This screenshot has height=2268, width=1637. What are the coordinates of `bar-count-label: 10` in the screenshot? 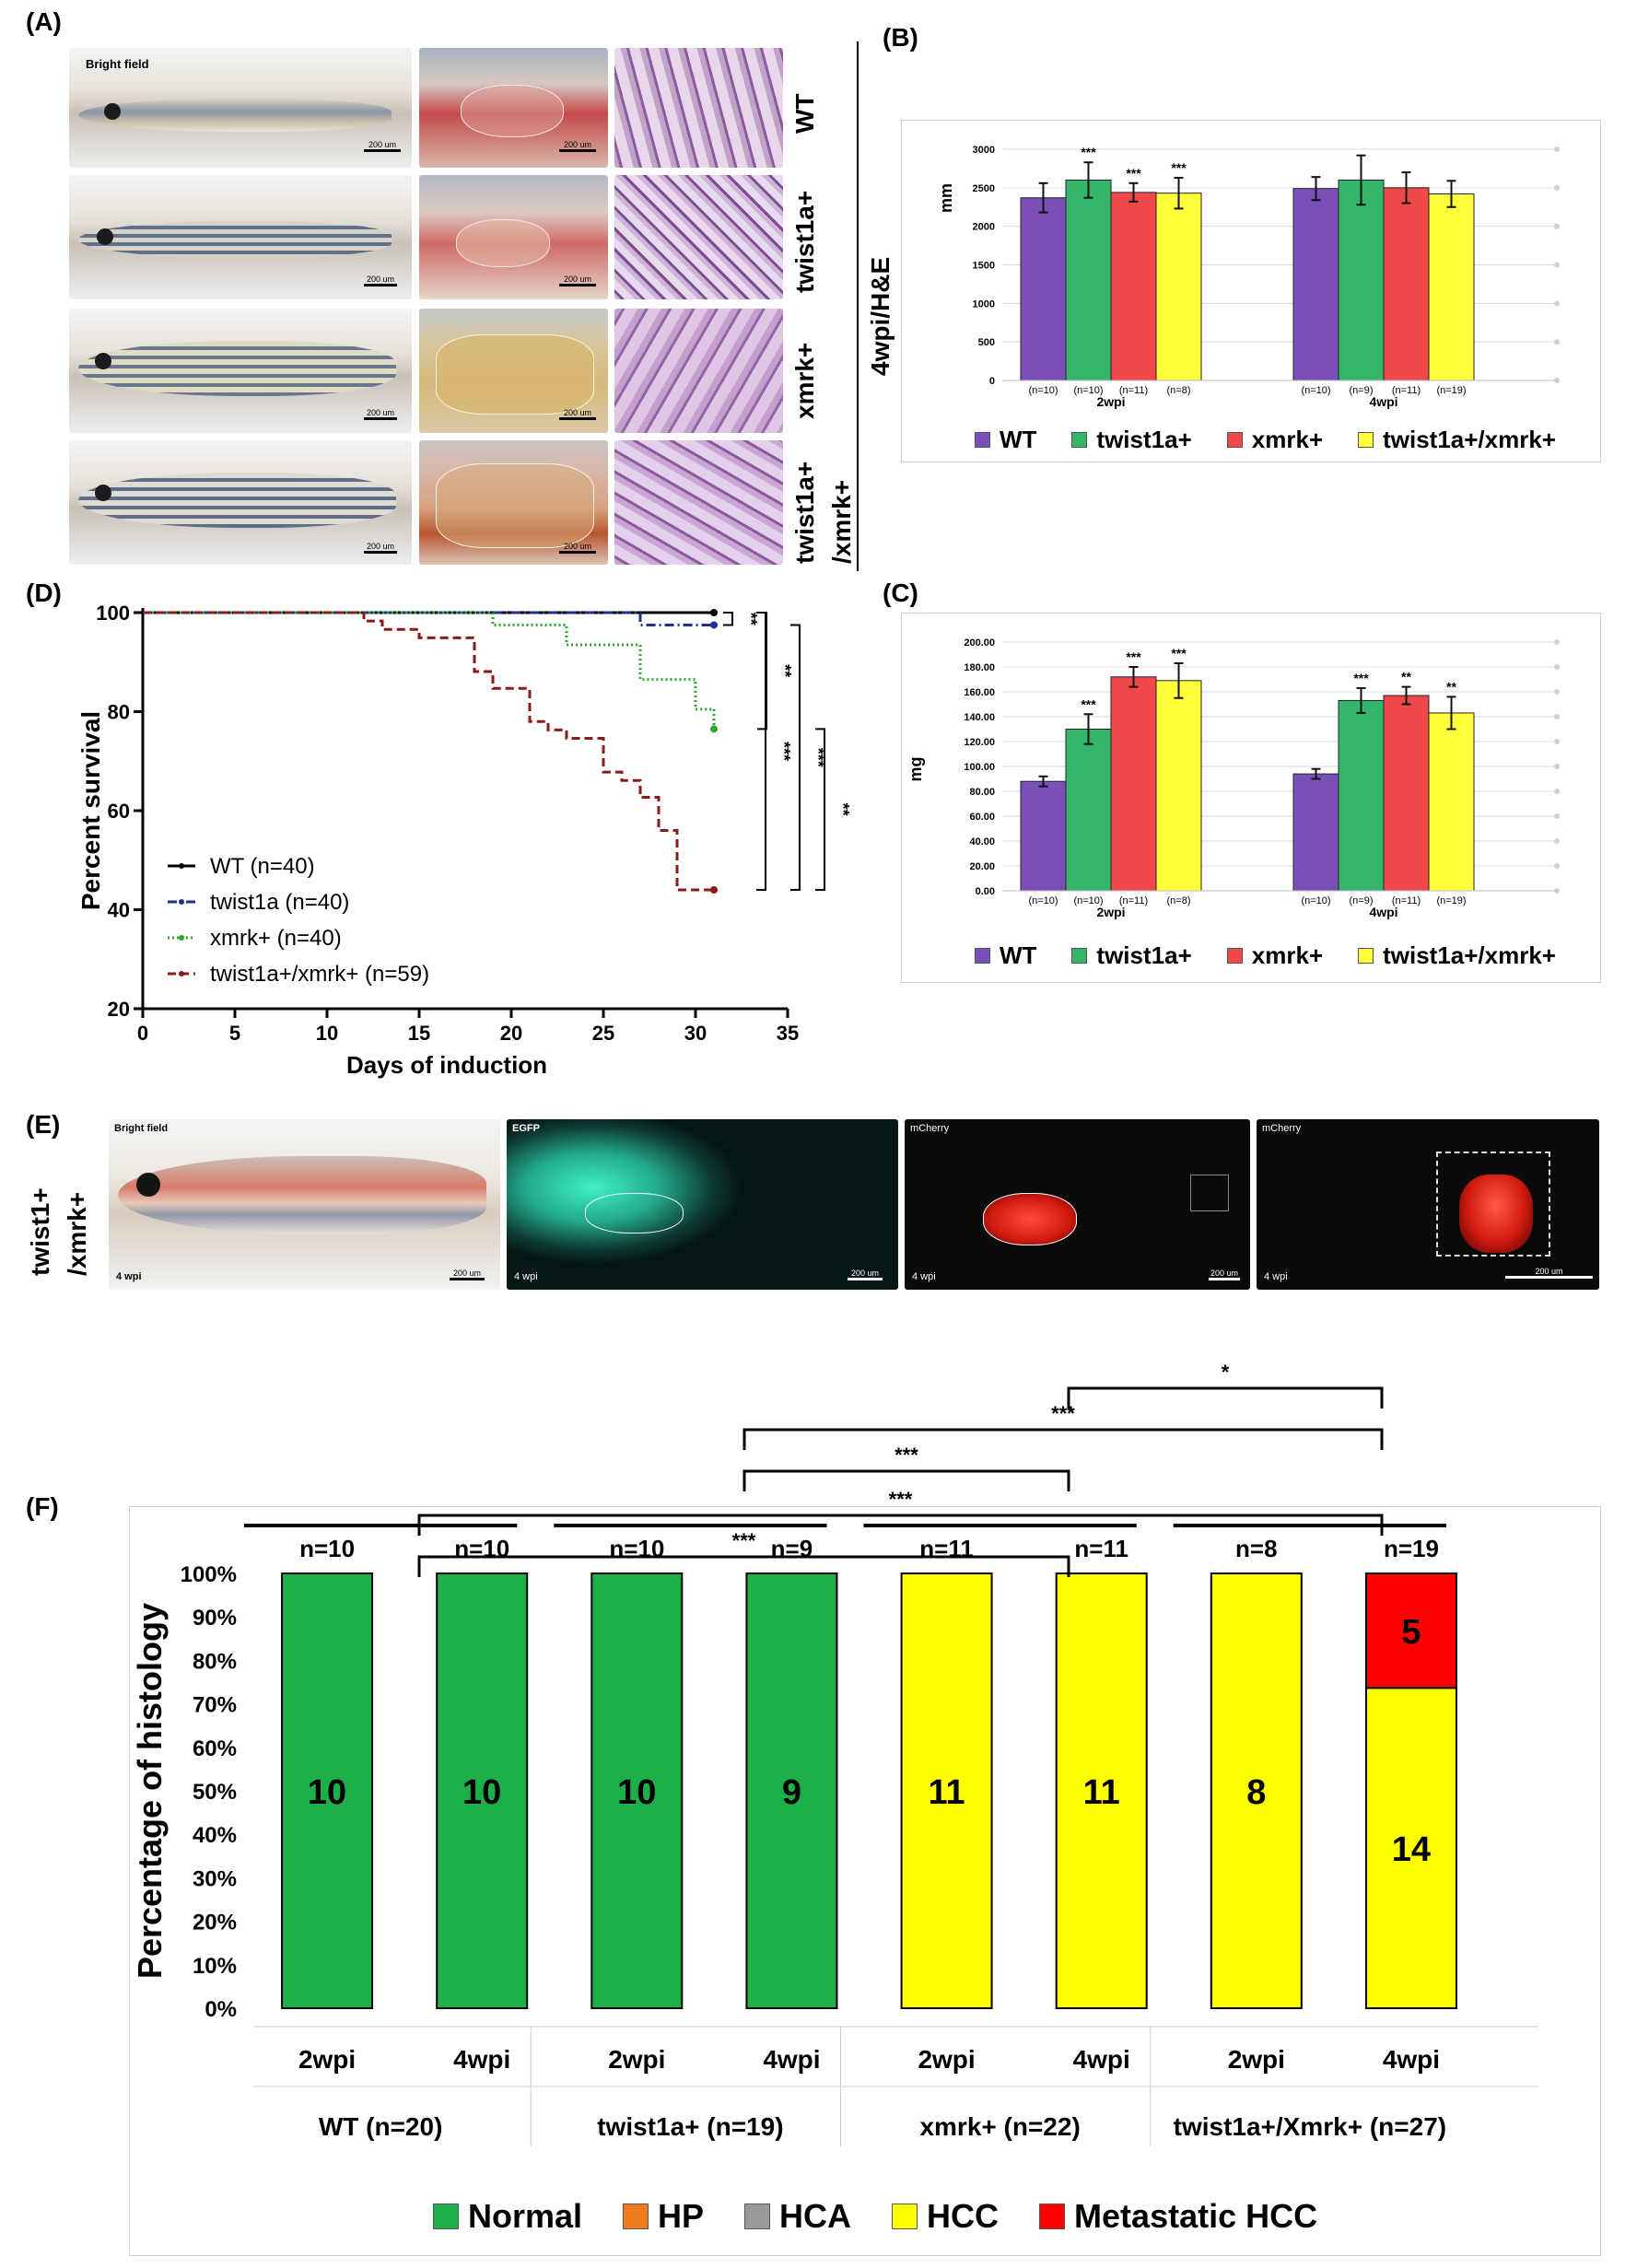 It's located at (327, 1792).